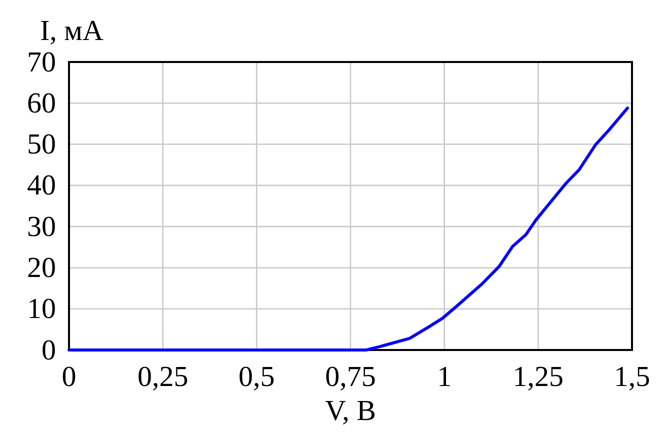  I want to click on y-tick-label: 30, so click(41, 226).